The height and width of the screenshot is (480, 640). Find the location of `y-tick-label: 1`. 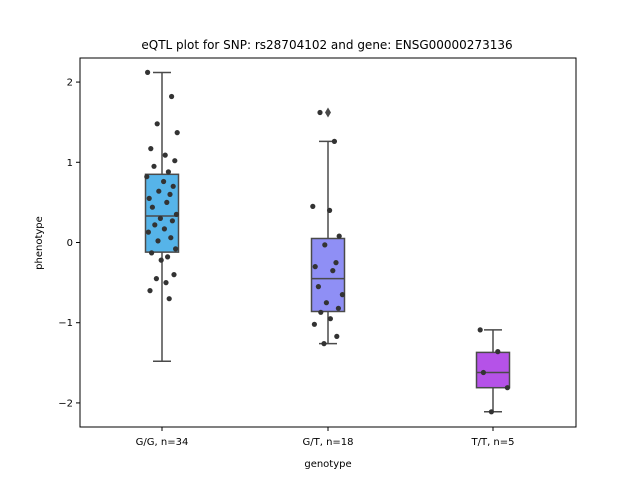

y-tick-label: 1 is located at coordinates (70, 163).